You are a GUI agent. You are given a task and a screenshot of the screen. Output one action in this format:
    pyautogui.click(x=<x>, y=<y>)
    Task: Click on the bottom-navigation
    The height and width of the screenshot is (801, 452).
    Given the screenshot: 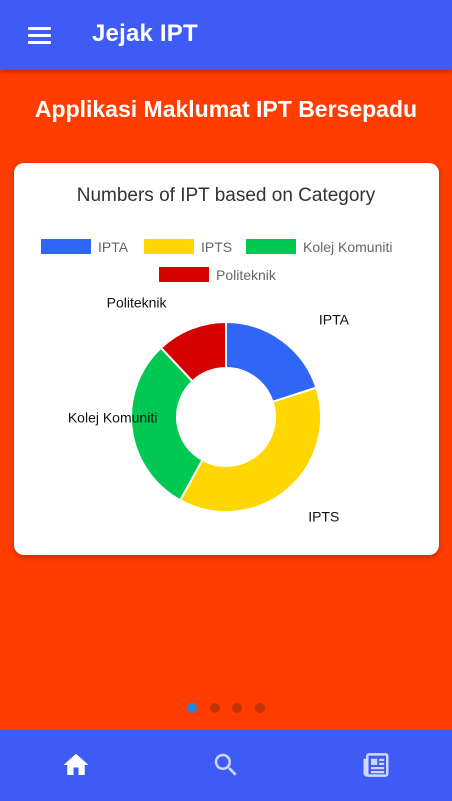 What is the action you would take?
    pyautogui.click(x=226, y=765)
    